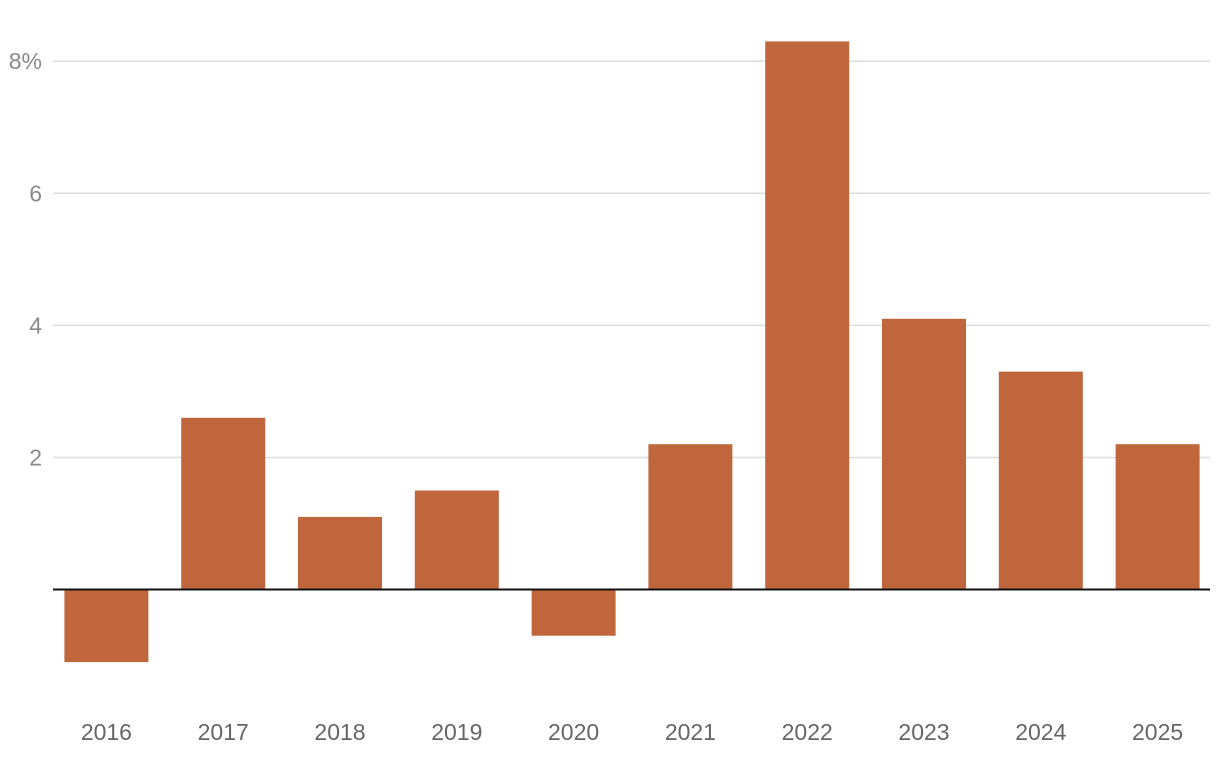  I want to click on x-tick-label: 2019, so click(456, 732).